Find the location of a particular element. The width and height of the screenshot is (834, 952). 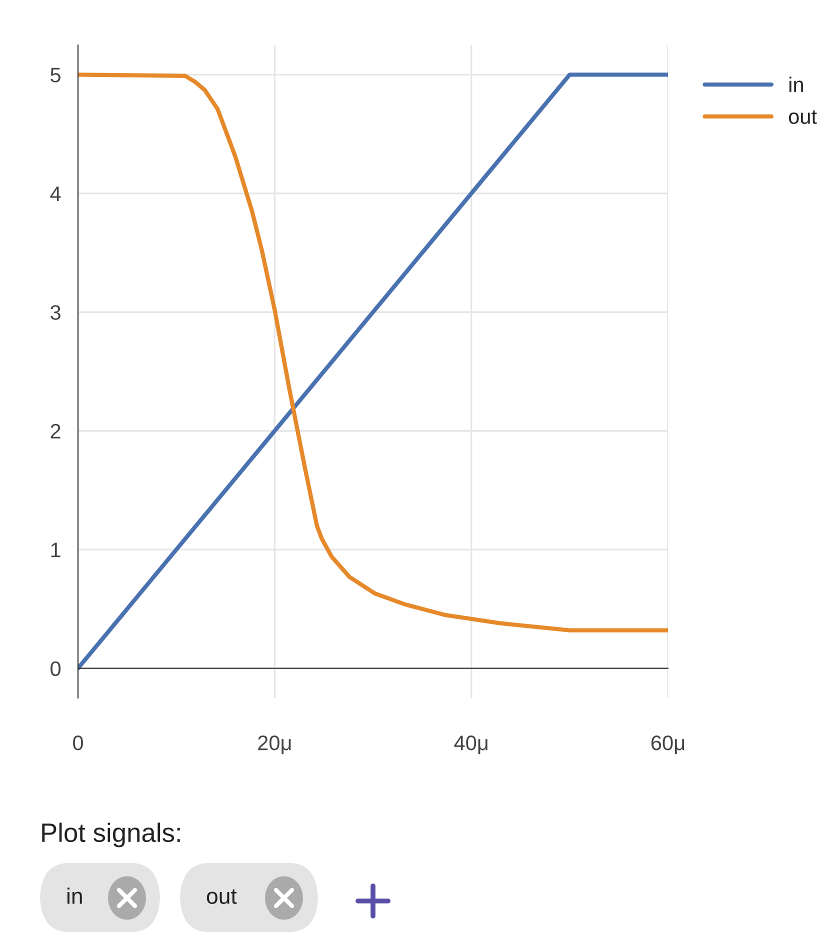

y-tick-label: 2 is located at coordinates (55, 431).